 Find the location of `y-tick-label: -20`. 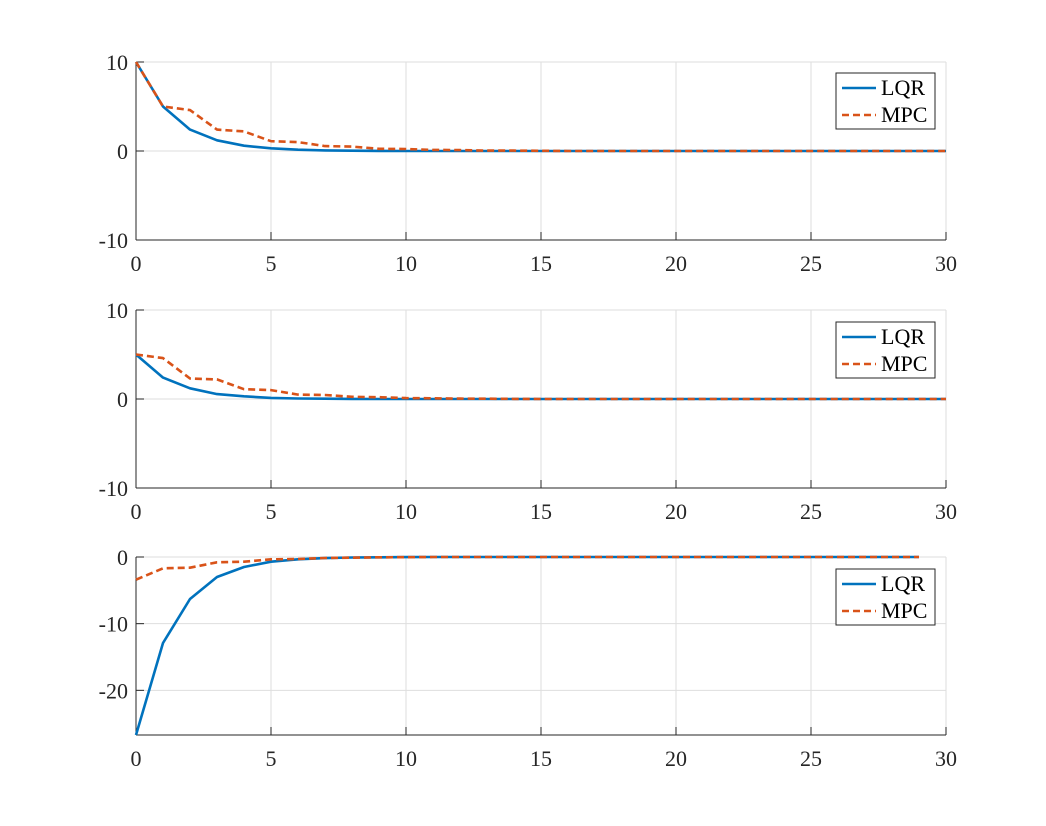

y-tick-label: -20 is located at coordinates (113, 690).